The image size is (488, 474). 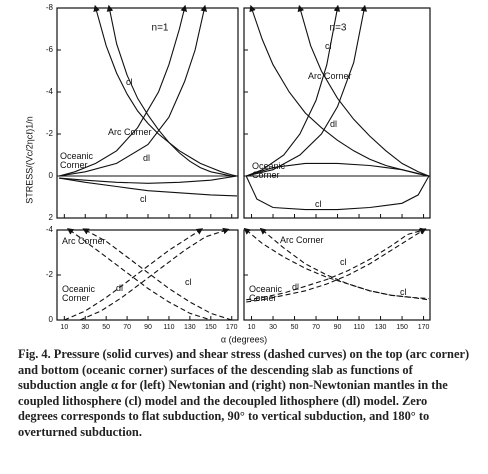 What do you see at coordinates (29, 159) in the screenshot?
I see `y-axis-label: STRESS/(Vc/2ηcℓ)1/n` at bounding box center [29, 159].